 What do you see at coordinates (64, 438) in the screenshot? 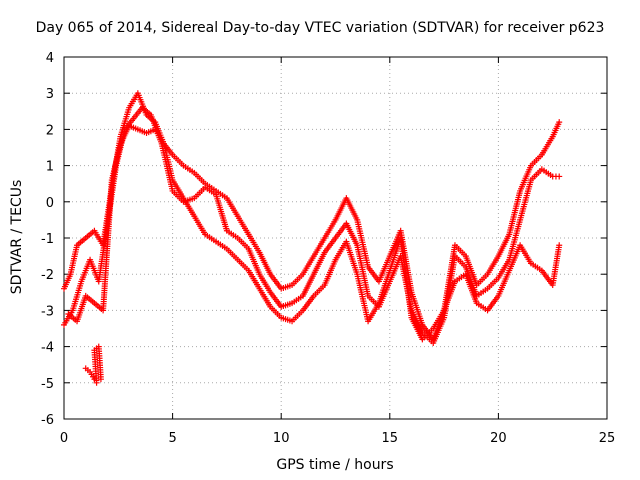
I see `x-tick-label: 0` at bounding box center [64, 438].